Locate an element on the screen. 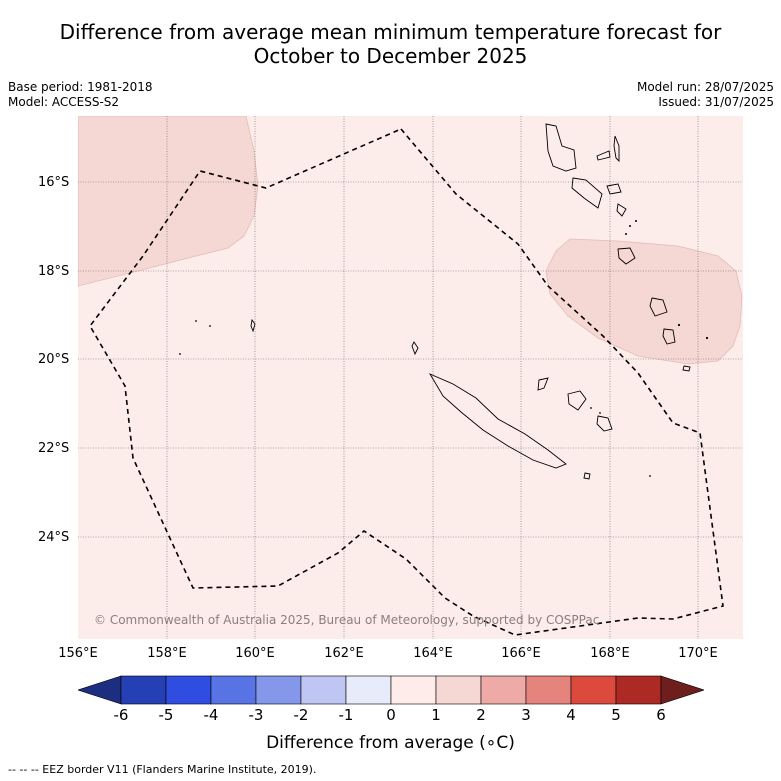 The height and width of the screenshot is (781, 781). ouvea-island is located at coordinates (543, 384).